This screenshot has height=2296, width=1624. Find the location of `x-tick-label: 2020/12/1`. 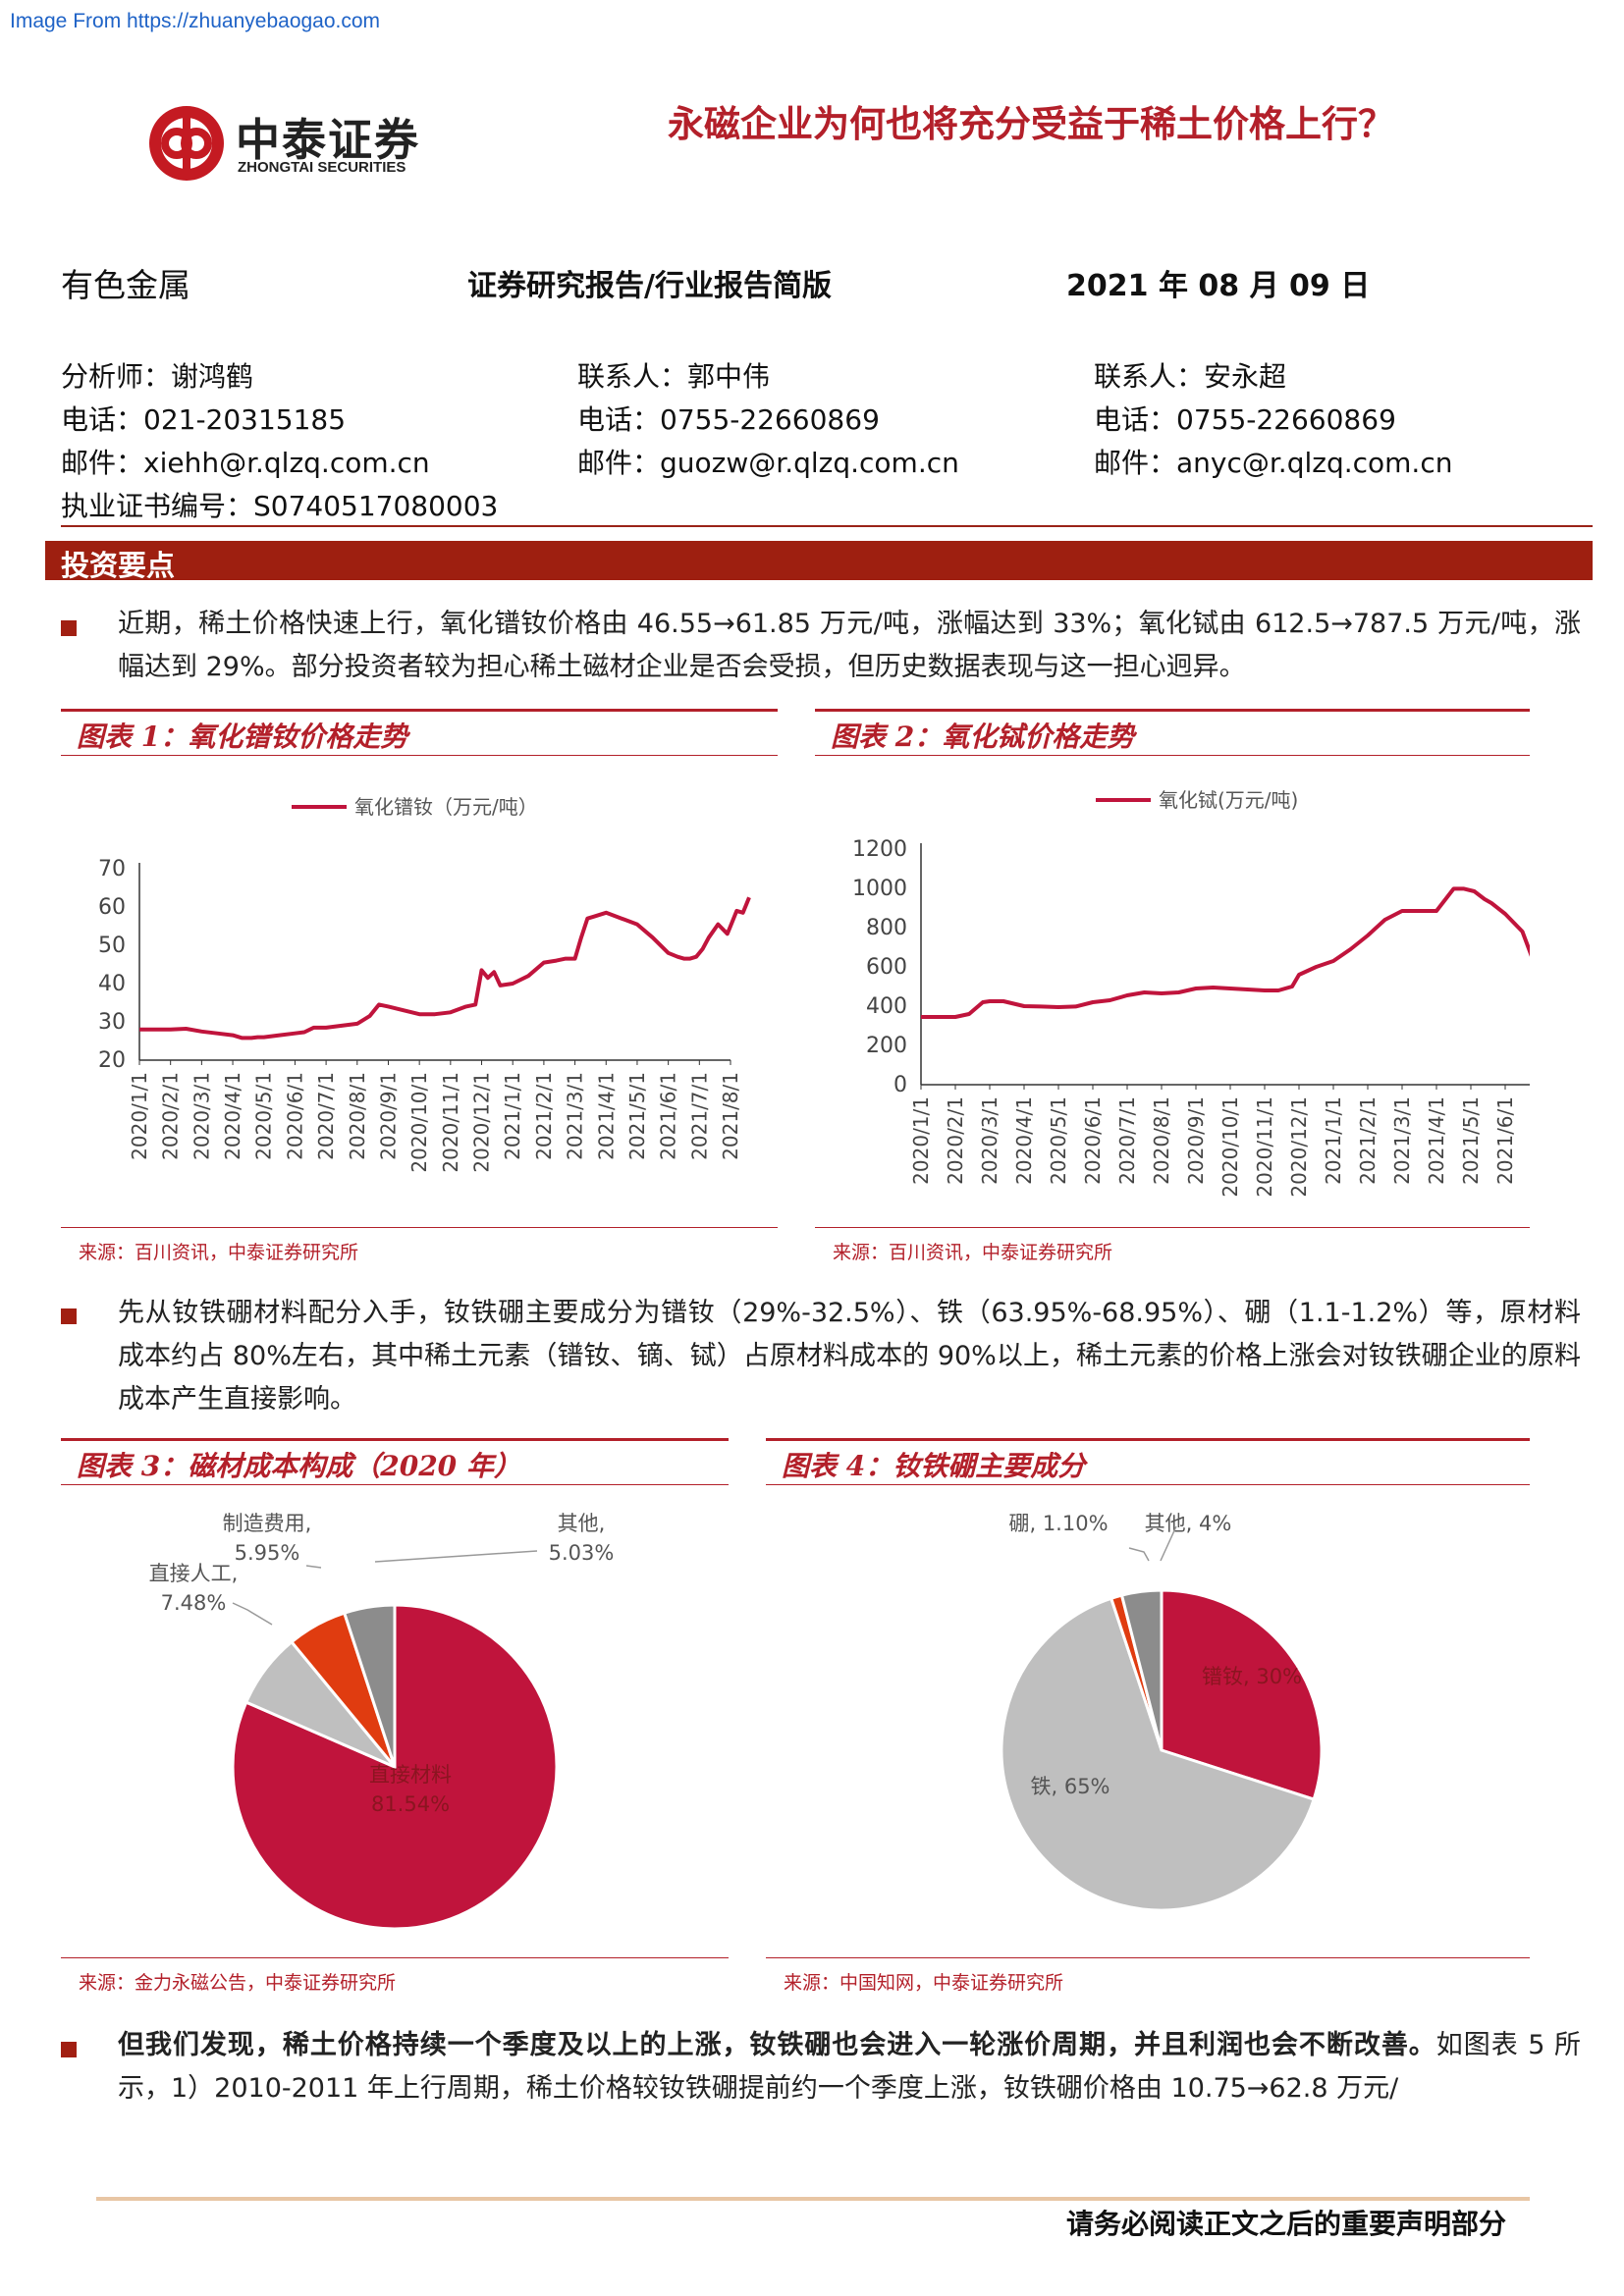

x-tick-label: 2020/12/1 is located at coordinates (482, 1122).